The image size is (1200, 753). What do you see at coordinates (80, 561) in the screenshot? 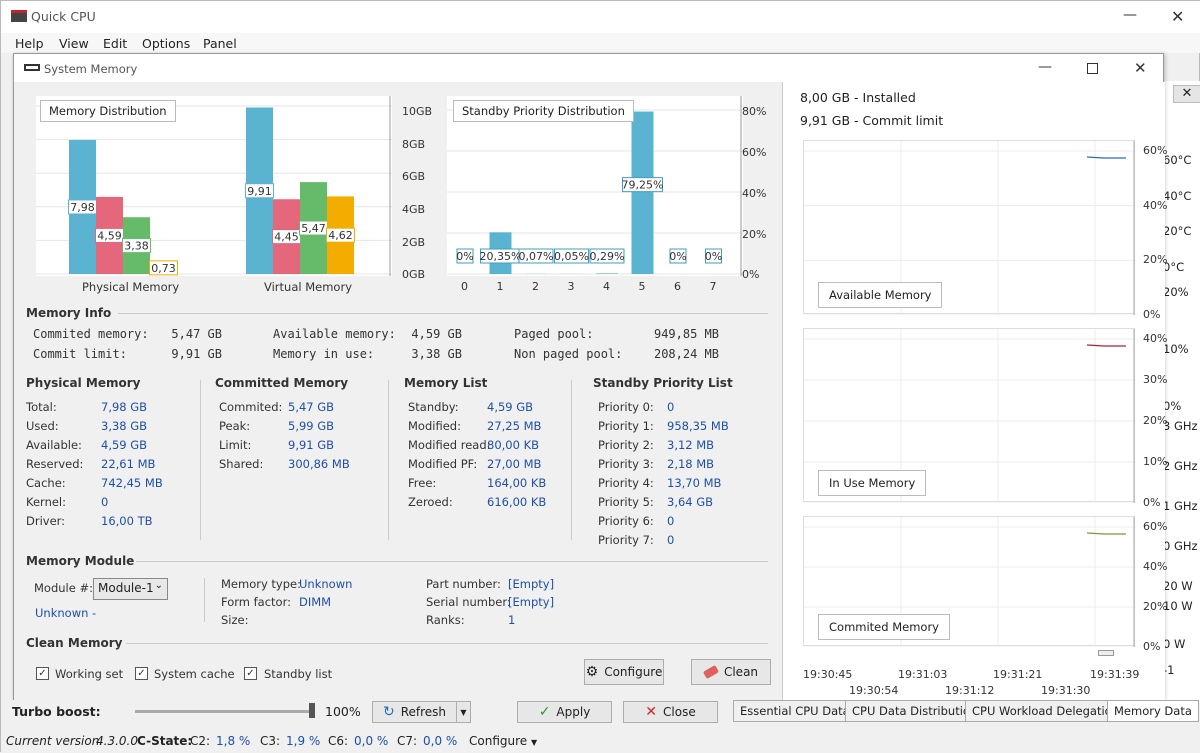
I see `memory-module-title: Memory Module` at bounding box center [80, 561].